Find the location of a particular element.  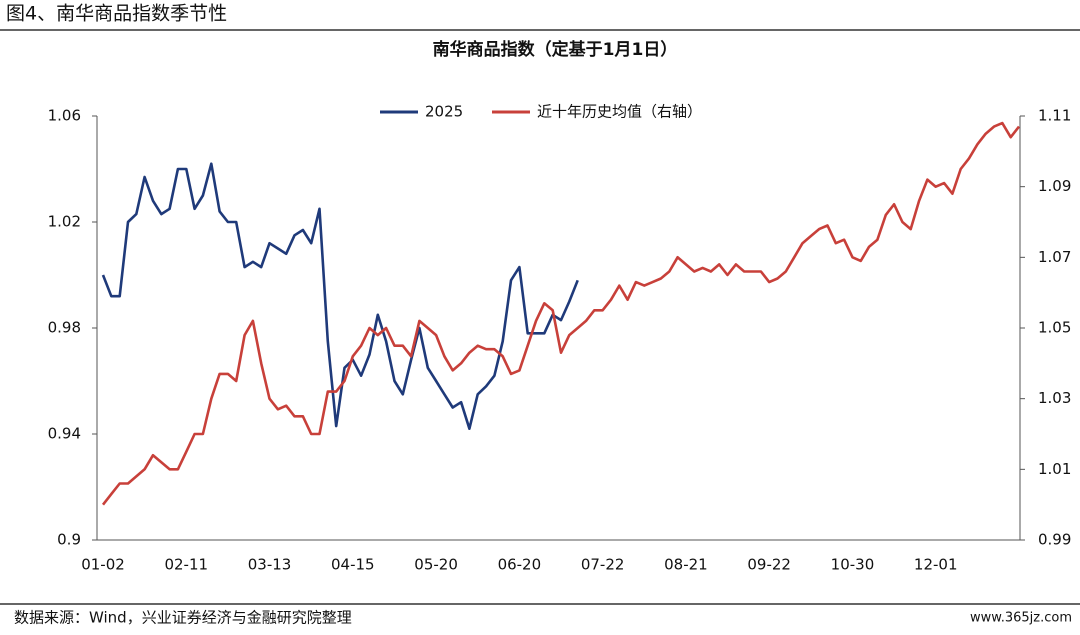

y-tick-label: 0.94 is located at coordinates (64, 434).